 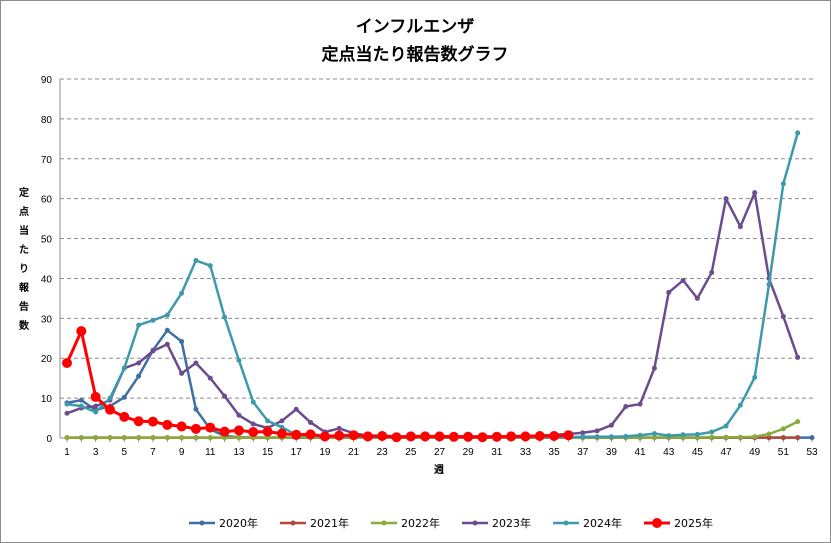 I want to click on legend-label: 2025年, so click(x=693, y=523).